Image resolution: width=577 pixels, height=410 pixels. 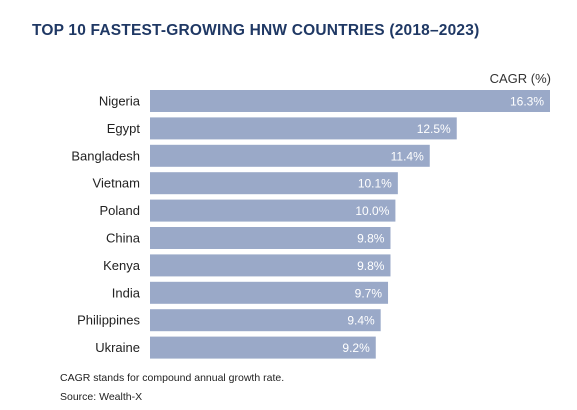 I want to click on bar-poland, so click(x=273, y=210).